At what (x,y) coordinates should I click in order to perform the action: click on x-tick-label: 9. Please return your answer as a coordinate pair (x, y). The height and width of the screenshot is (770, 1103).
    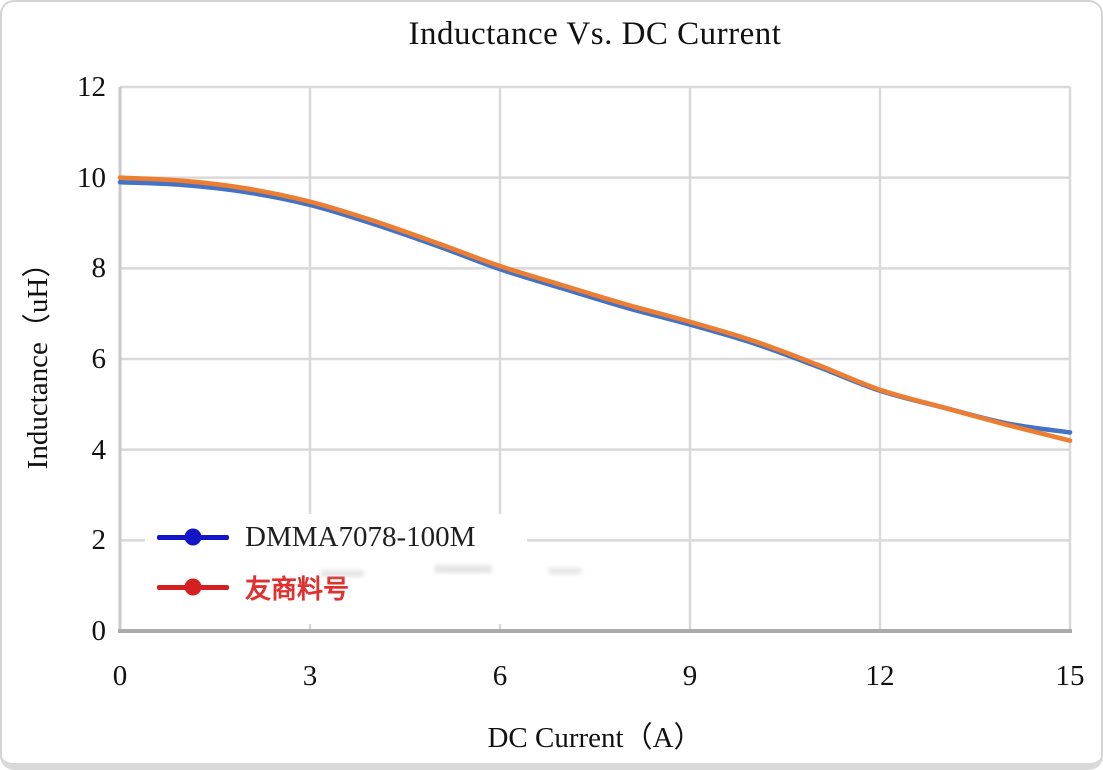
    Looking at the image, I should click on (690, 676).